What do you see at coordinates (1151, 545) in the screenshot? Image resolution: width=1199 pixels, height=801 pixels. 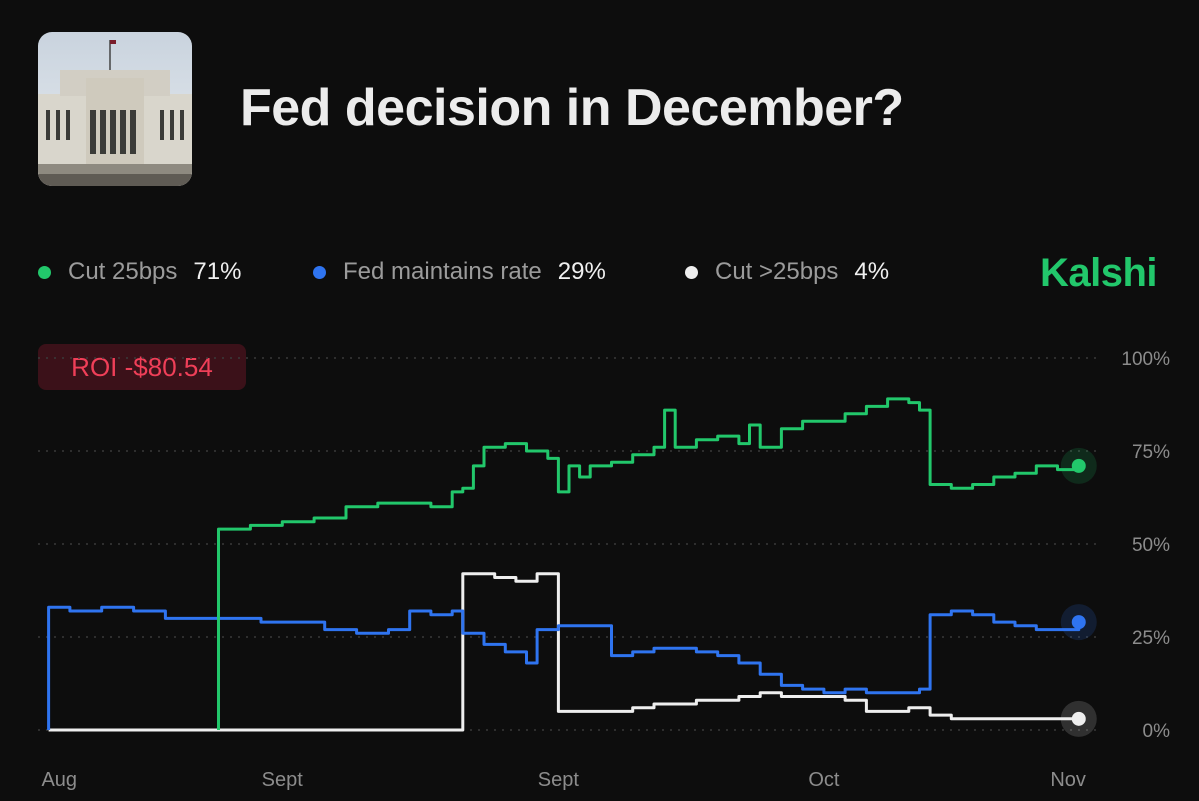 I see `y-tick-label: 50%` at bounding box center [1151, 545].